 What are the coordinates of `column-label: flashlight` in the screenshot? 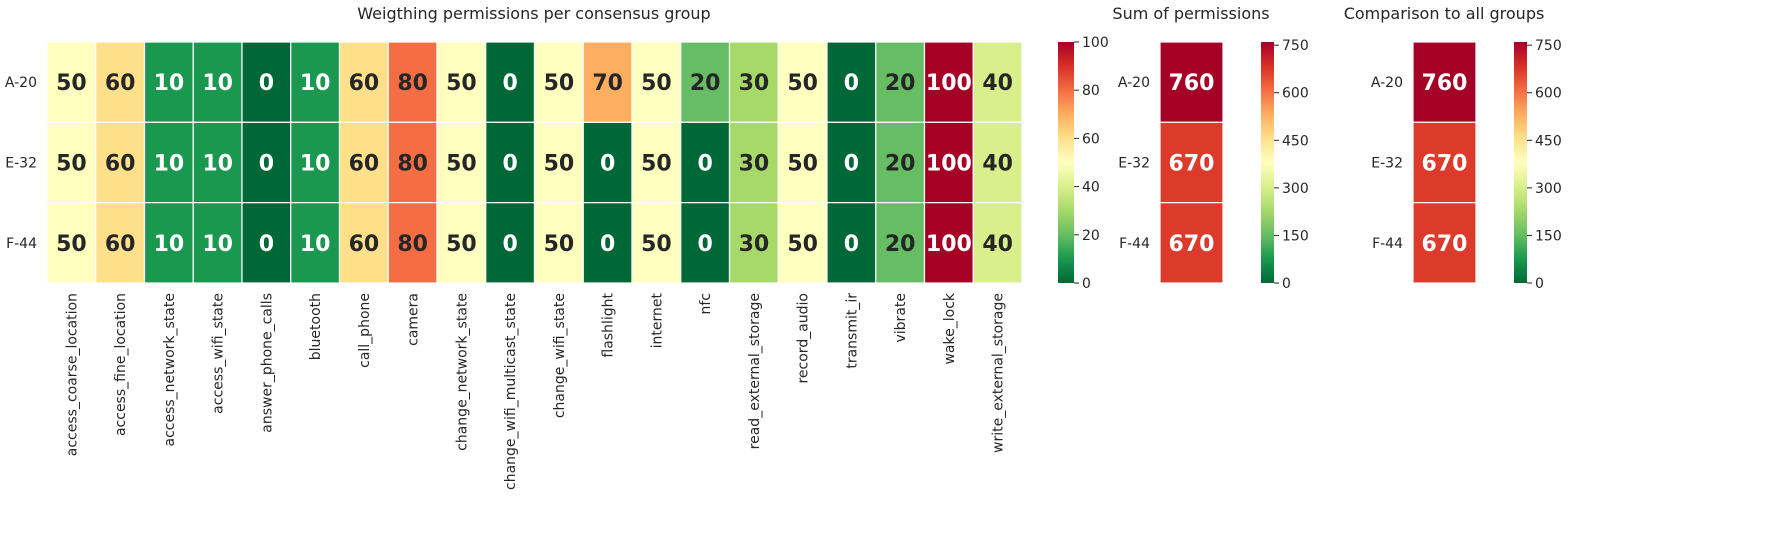 It's located at (609, 324).